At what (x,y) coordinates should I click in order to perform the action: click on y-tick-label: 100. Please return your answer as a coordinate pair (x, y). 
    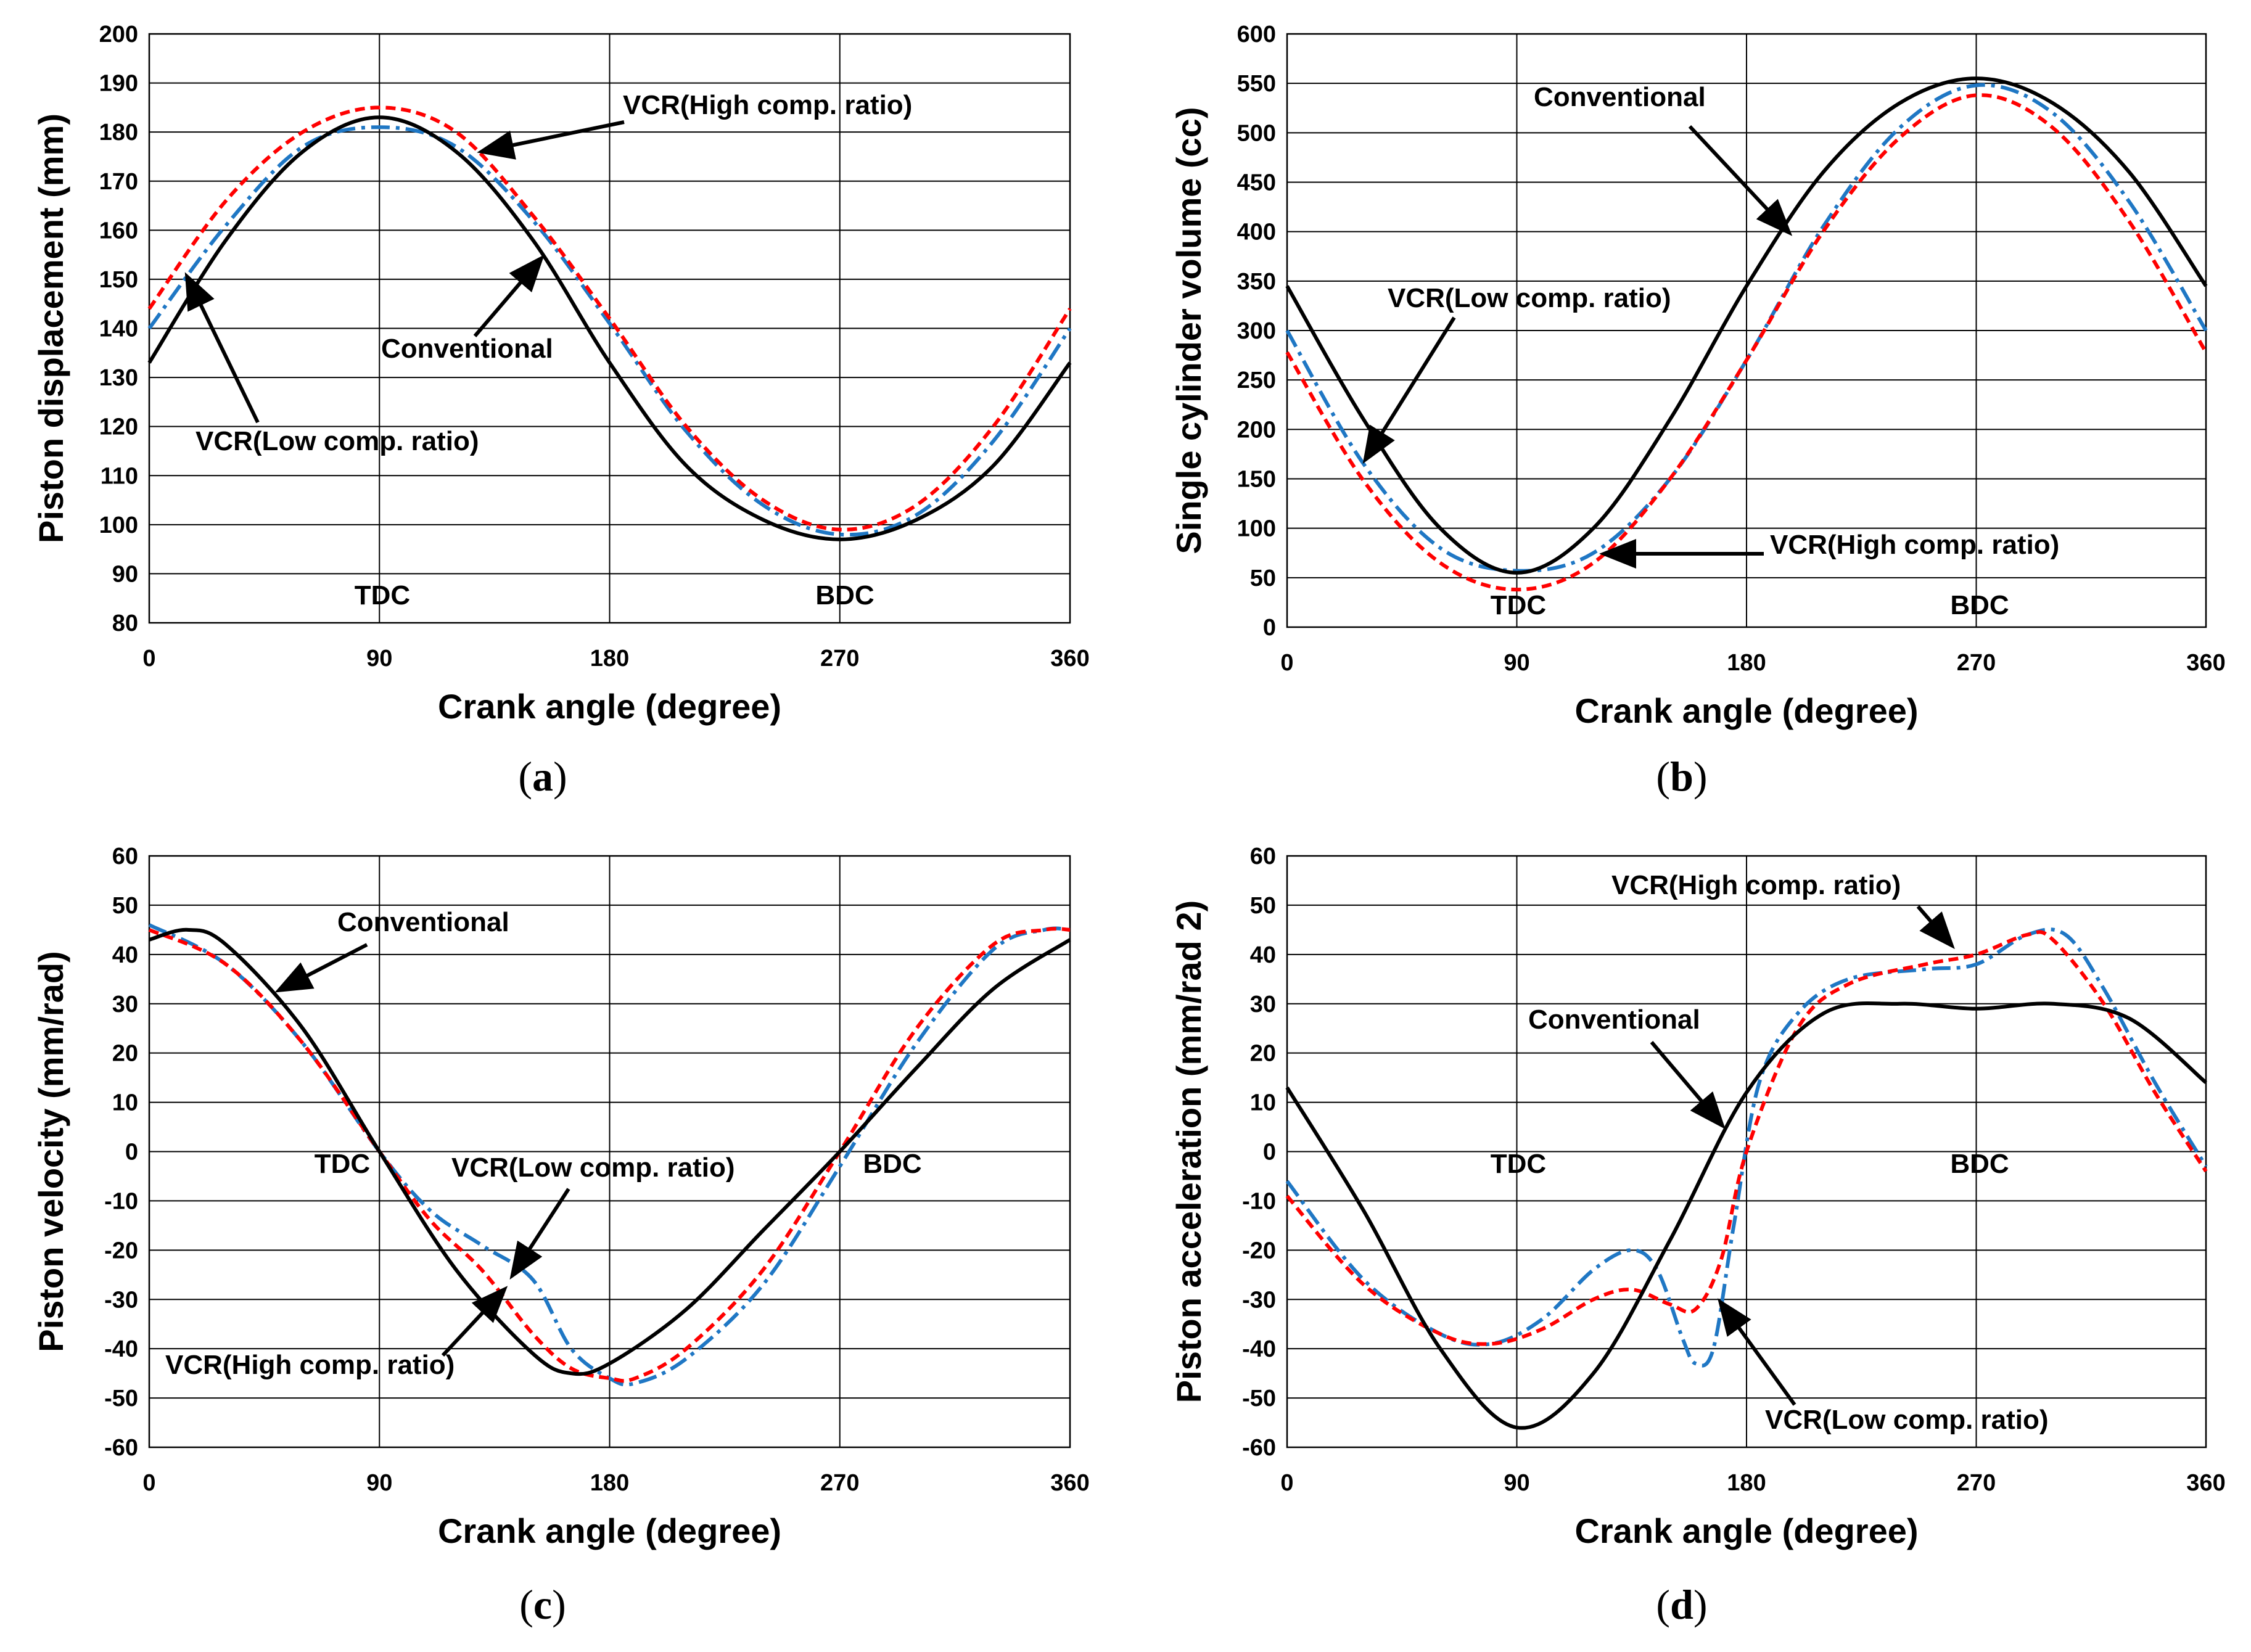
    Looking at the image, I should click on (1256, 529).